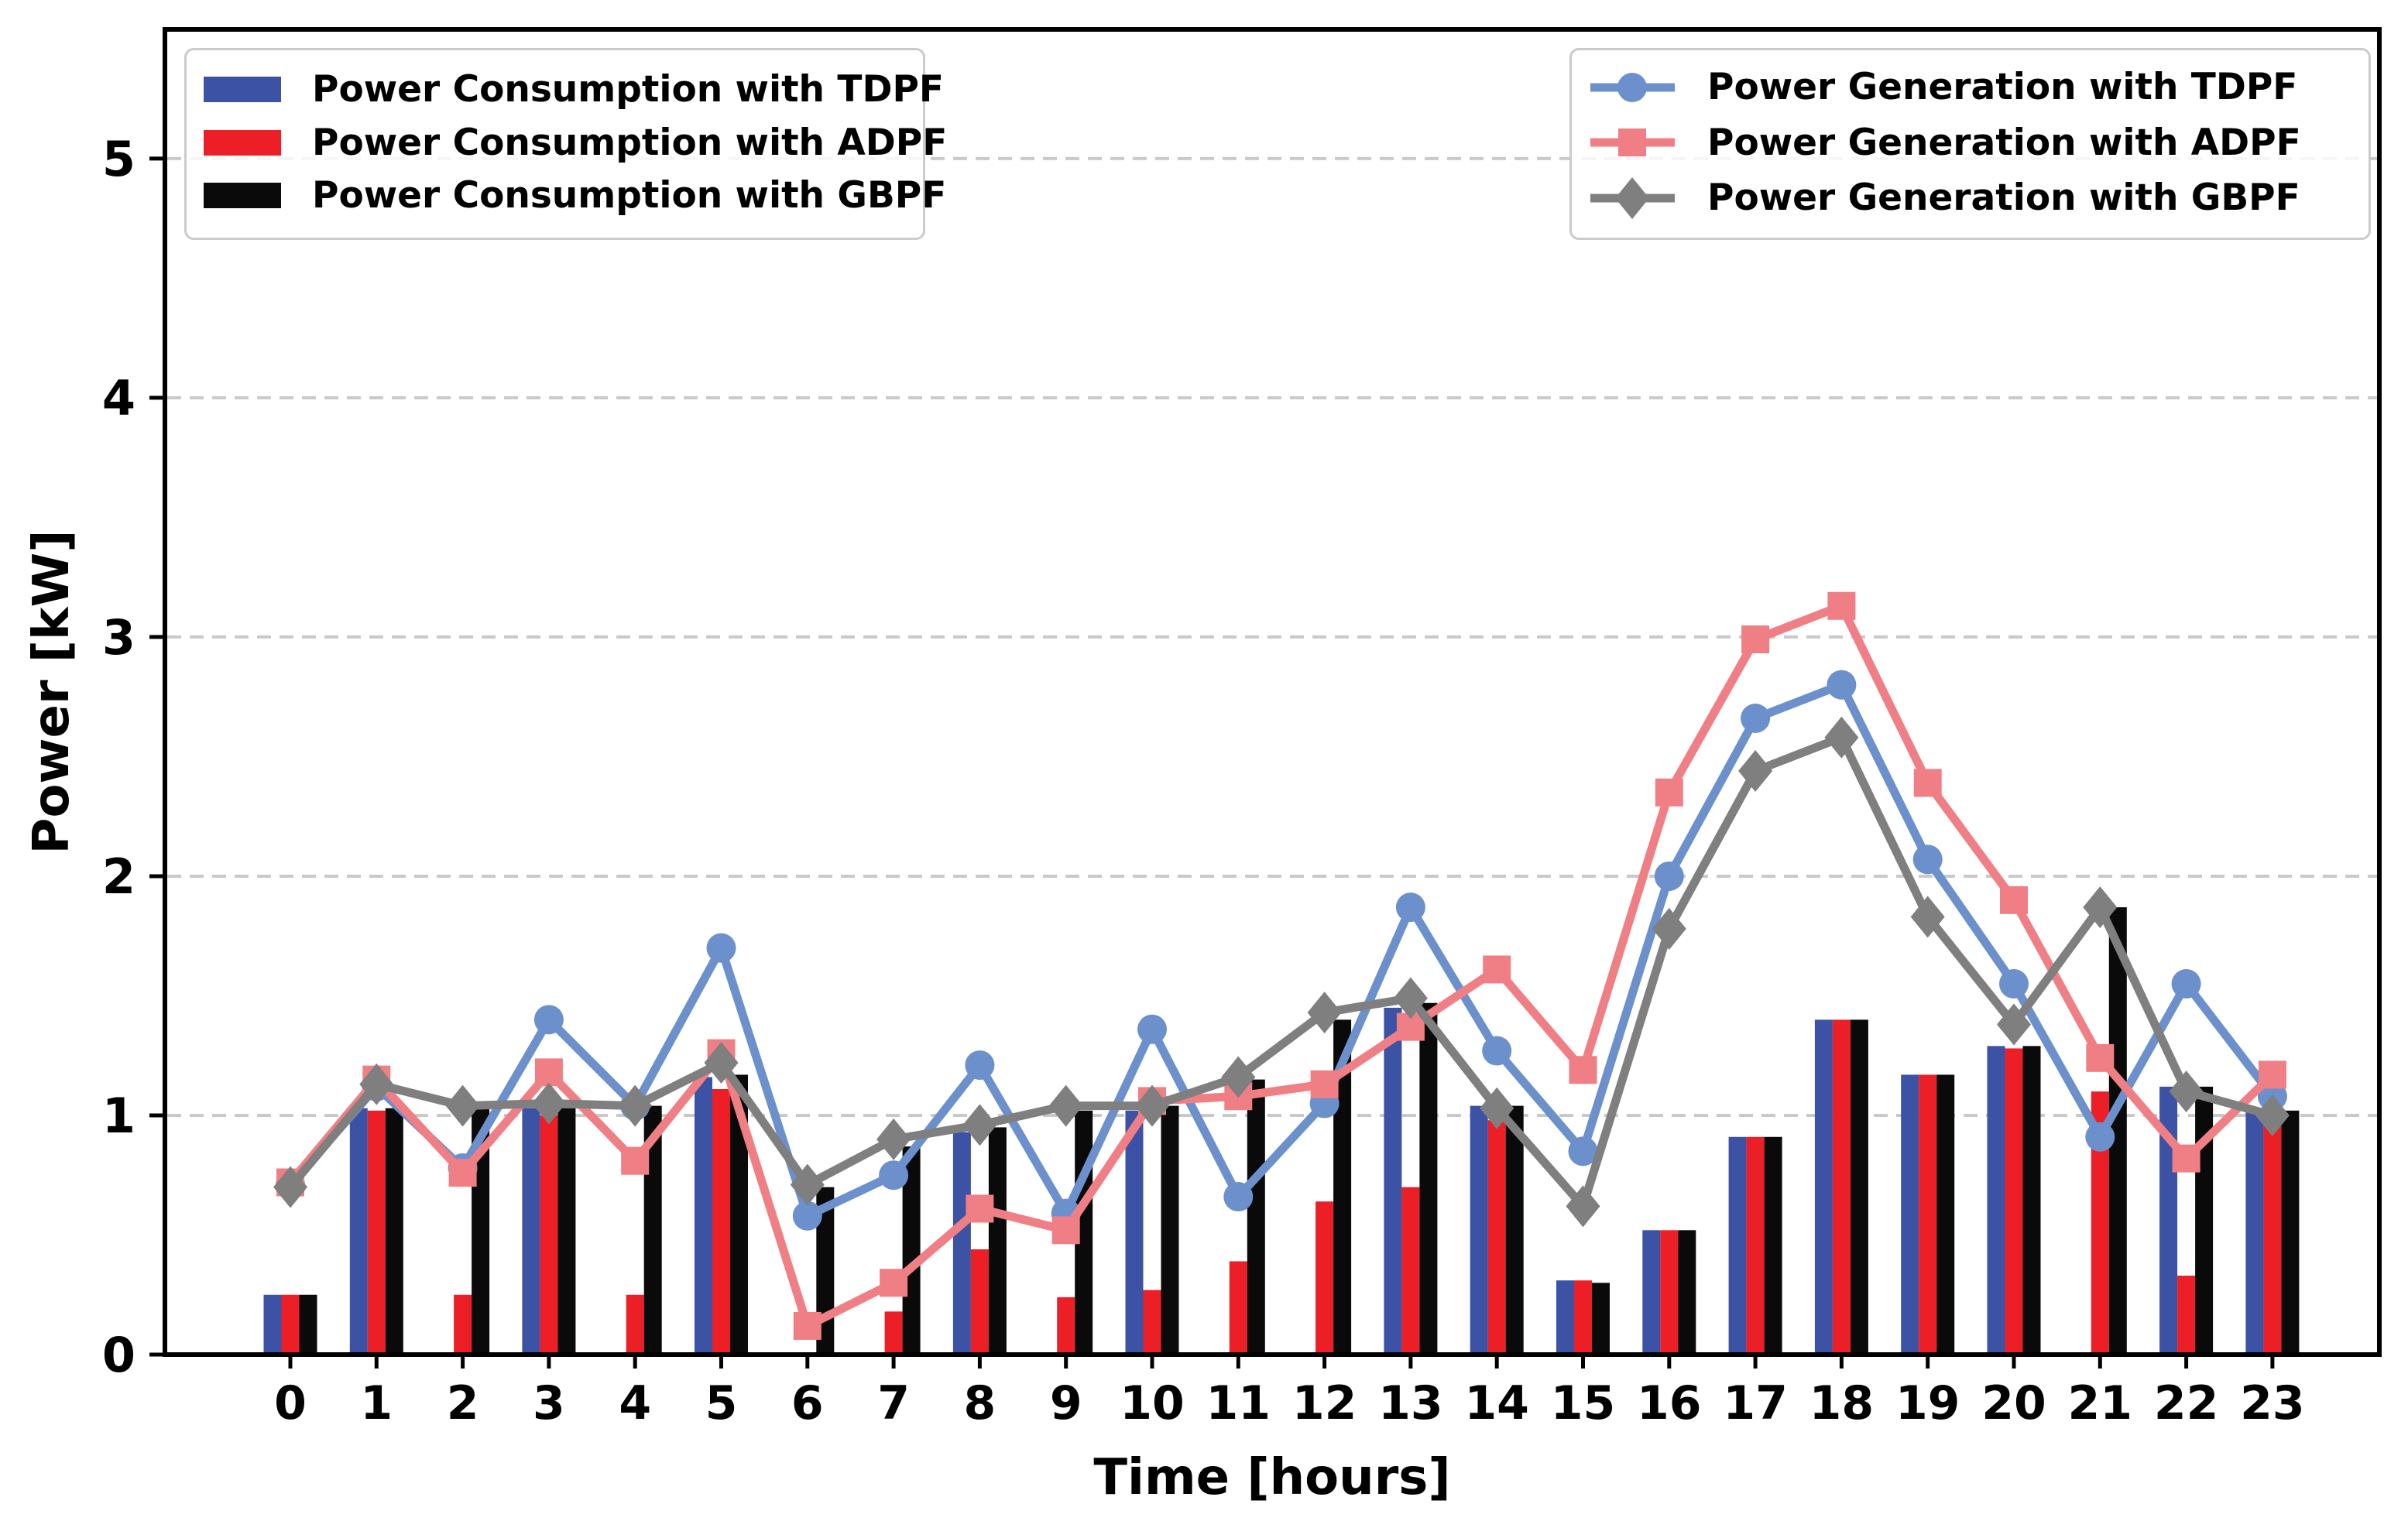  What do you see at coordinates (272, 1324) in the screenshot?
I see `bar-tdpf-h0` at bounding box center [272, 1324].